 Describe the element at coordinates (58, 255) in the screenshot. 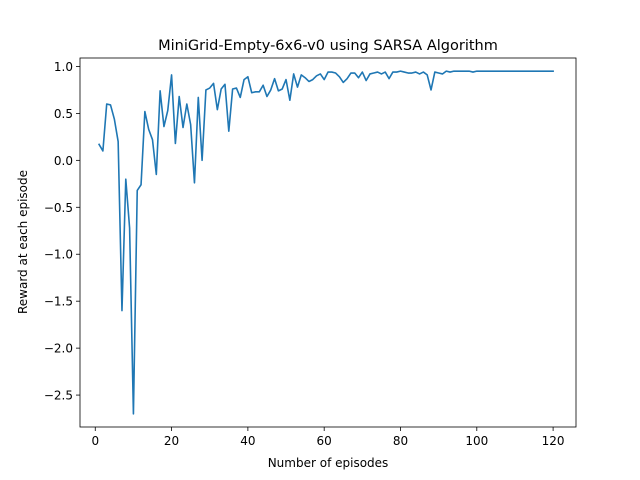

I see `y-tick-label: −1.0` at that location.